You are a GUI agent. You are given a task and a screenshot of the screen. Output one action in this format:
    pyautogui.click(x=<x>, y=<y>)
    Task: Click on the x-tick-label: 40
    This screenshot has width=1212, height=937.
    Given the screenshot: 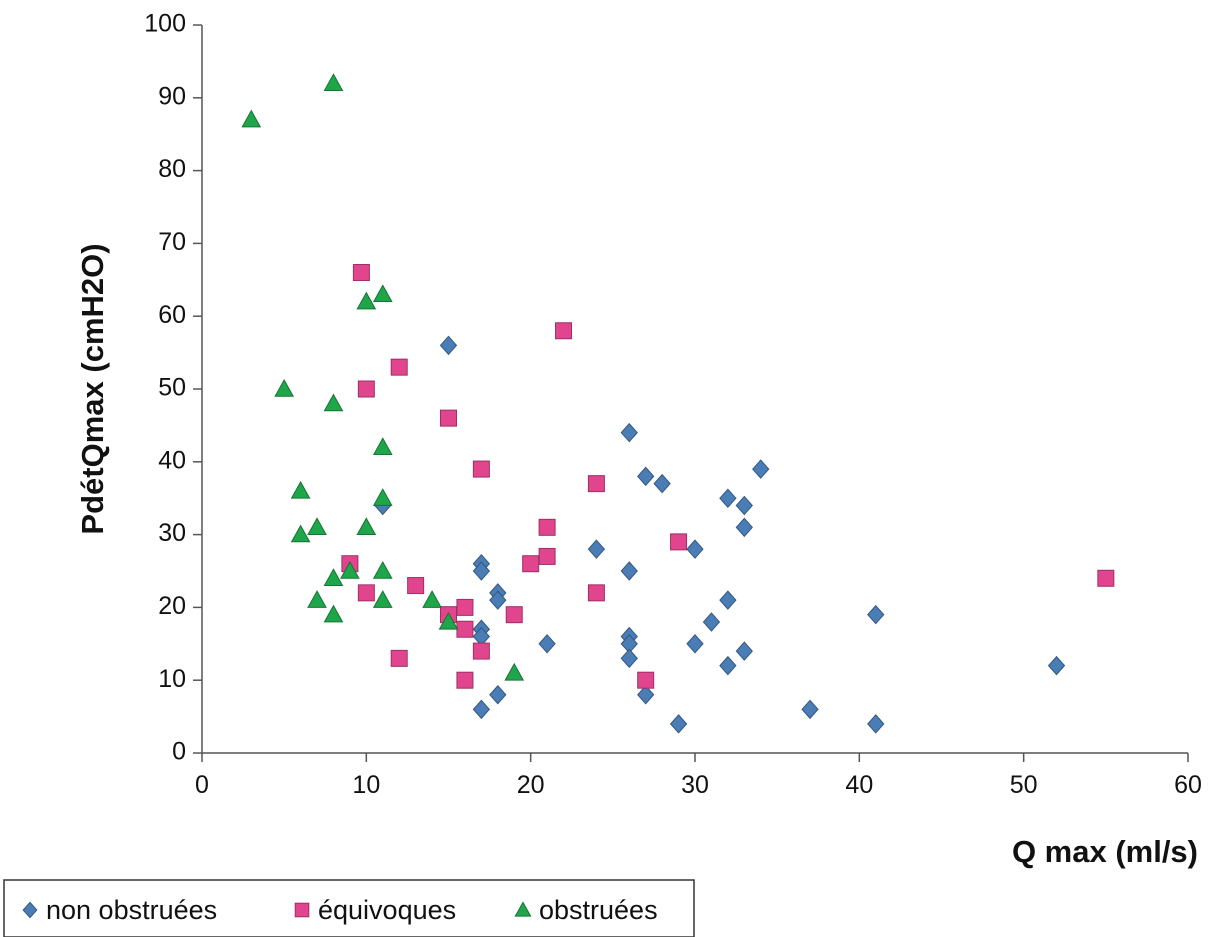 What is the action you would take?
    pyautogui.click(x=859, y=785)
    